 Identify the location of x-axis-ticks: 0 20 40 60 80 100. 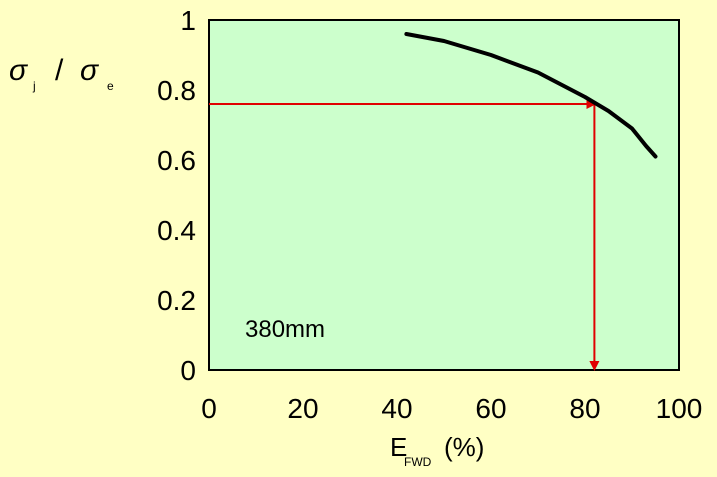
(451, 408).